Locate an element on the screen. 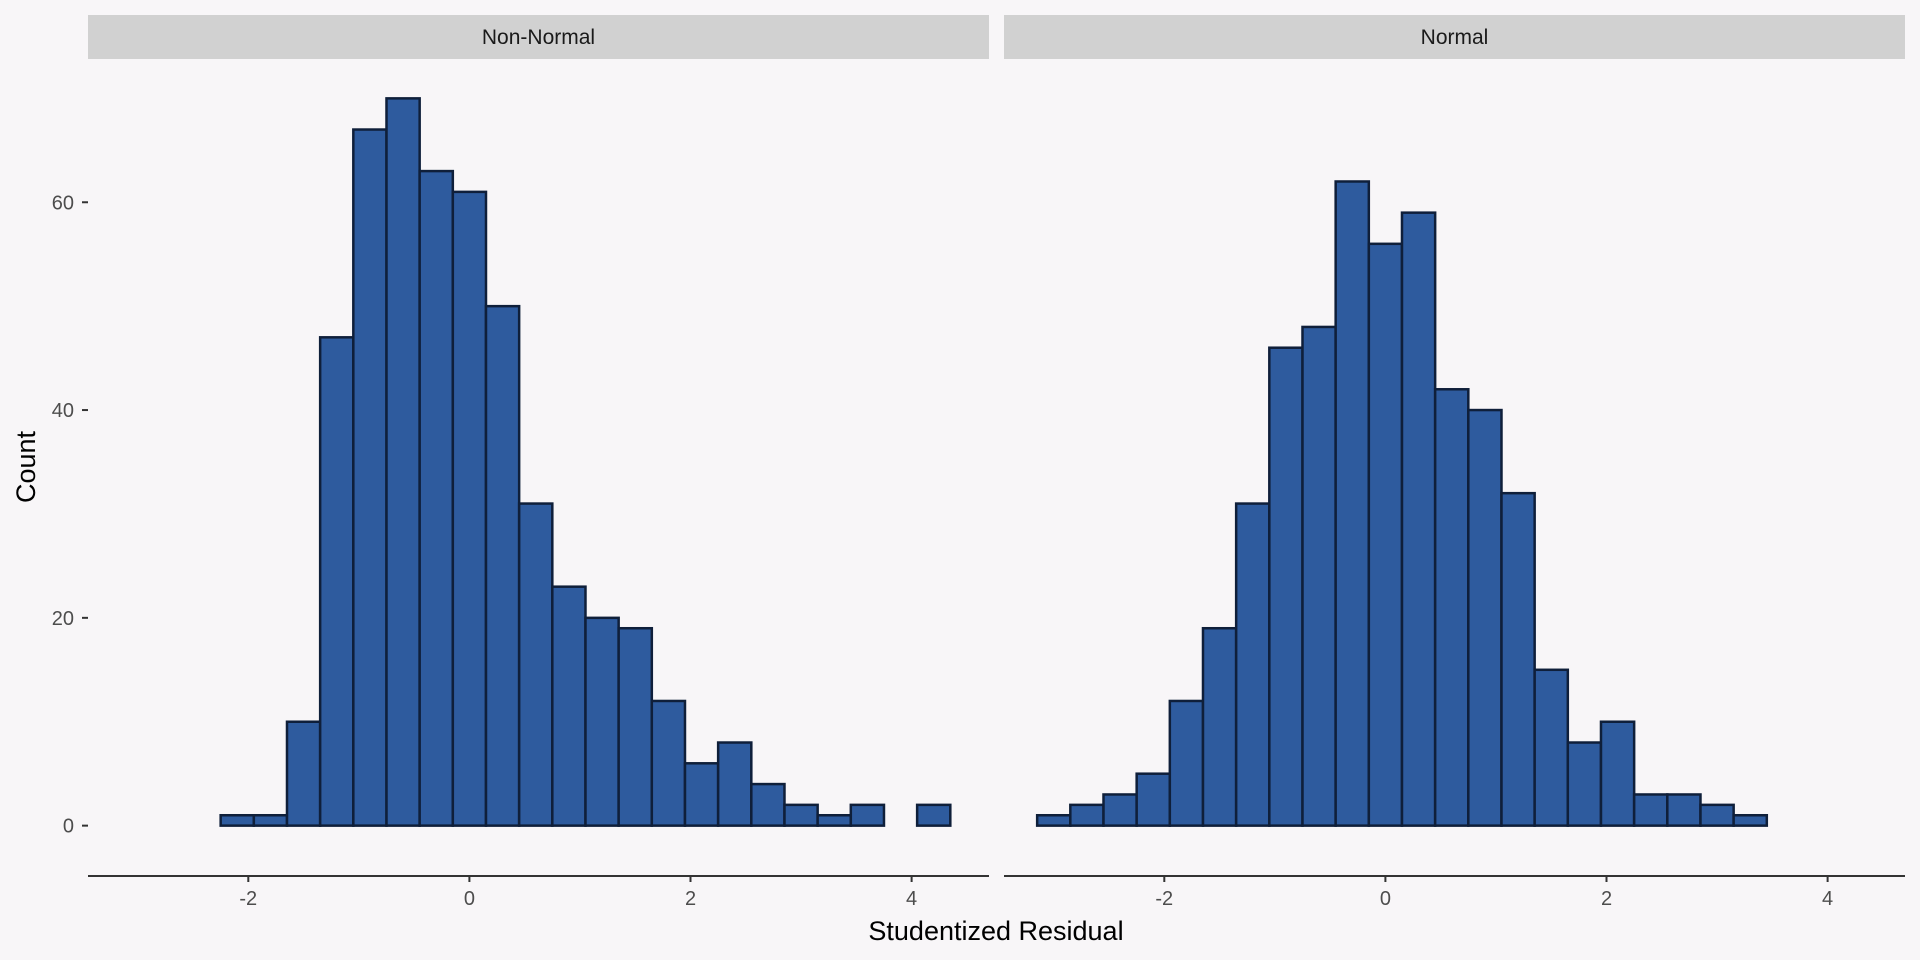  y-tick-label: 0 is located at coordinates (68, 827).